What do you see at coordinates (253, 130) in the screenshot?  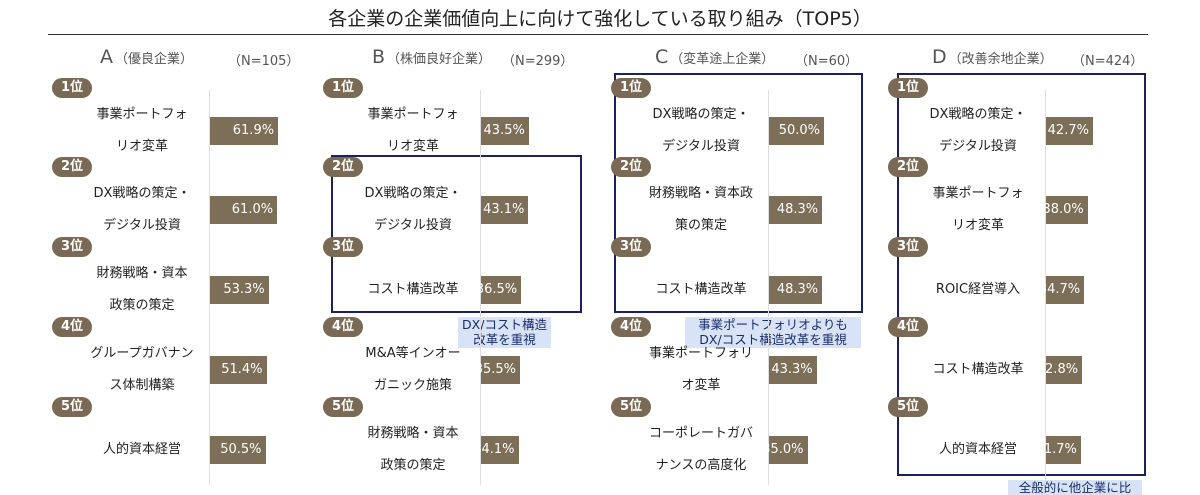 I see `bar-value-label: 61.9%` at bounding box center [253, 130].